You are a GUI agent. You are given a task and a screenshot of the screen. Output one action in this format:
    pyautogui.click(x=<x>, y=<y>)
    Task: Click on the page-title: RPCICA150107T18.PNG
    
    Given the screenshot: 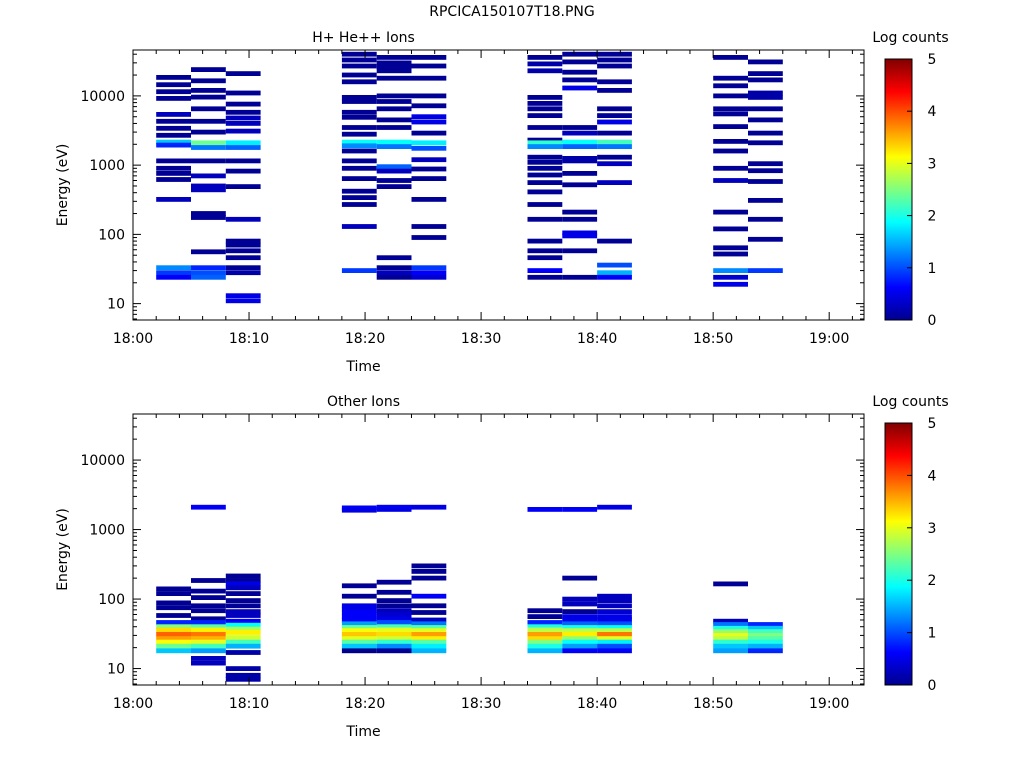 What is the action you would take?
    pyautogui.click(x=512, y=12)
    